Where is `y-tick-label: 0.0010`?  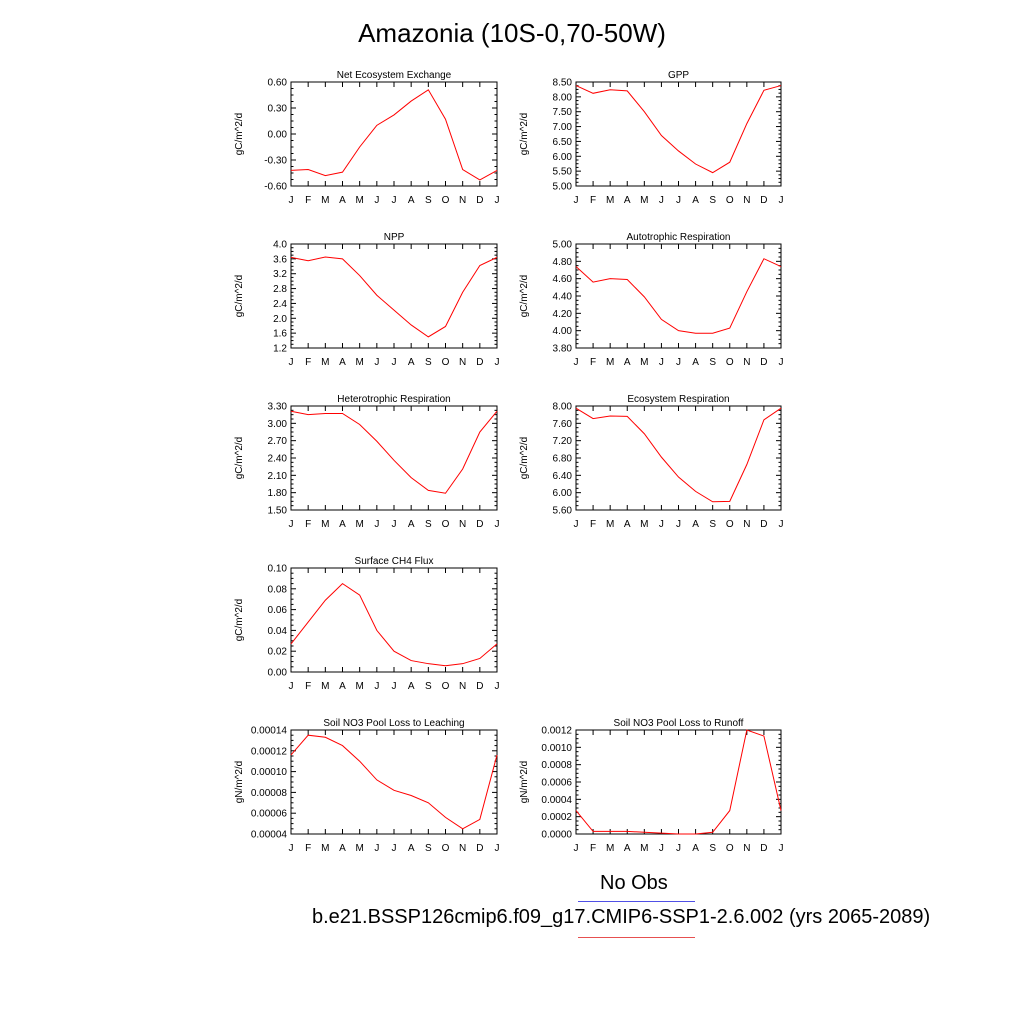
y-tick-label: 0.0010 is located at coordinates (556, 748).